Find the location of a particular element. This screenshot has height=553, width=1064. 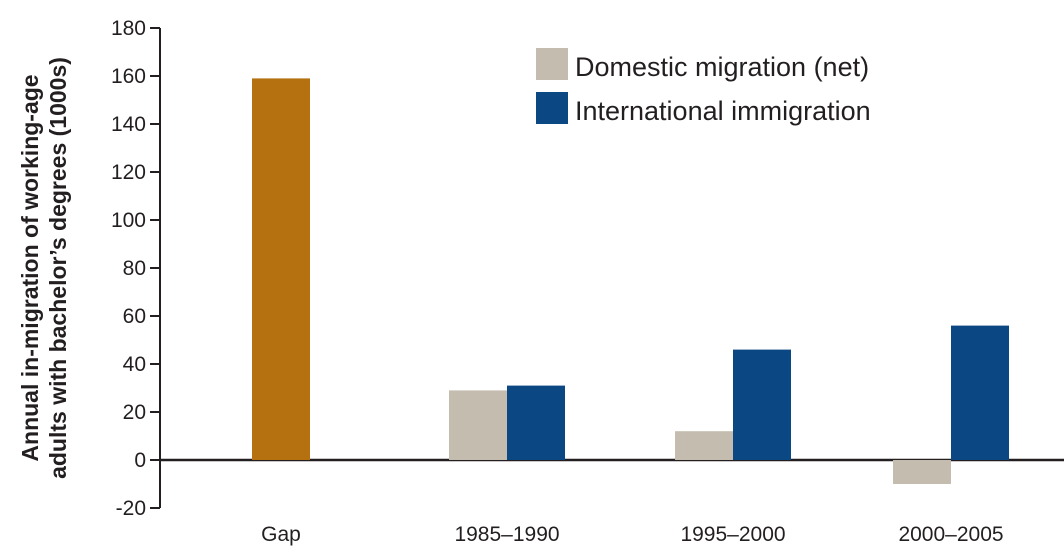

y-axis-title-line-1: Annual in-migration of working-age is located at coordinates (30, 267).